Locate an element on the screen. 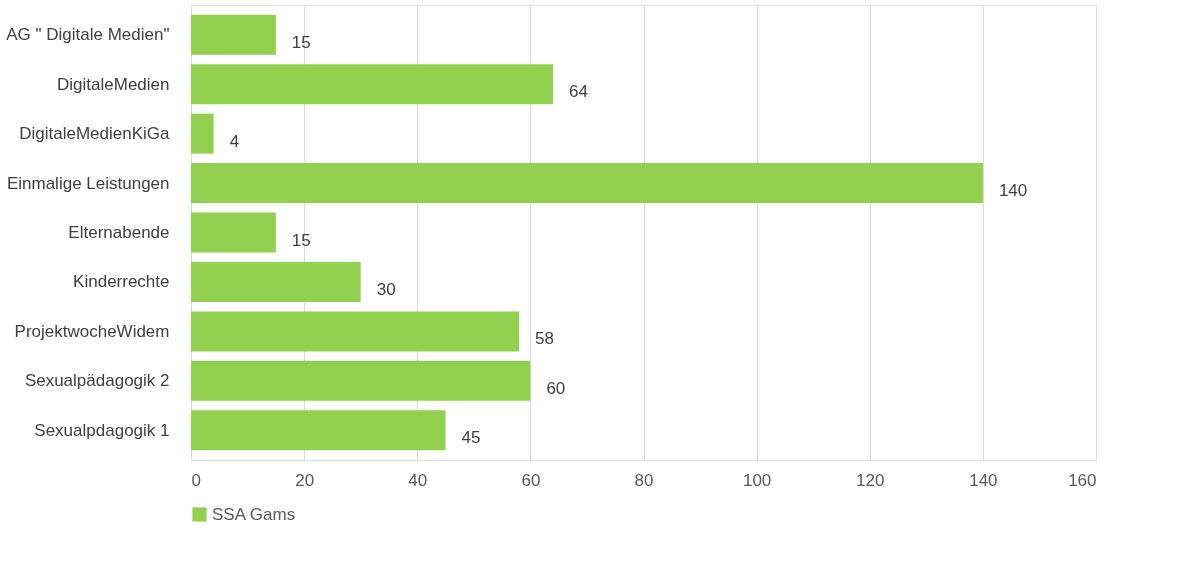 The width and height of the screenshot is (1186, 561). data-label: 58 is located at coordinates (544, 339).